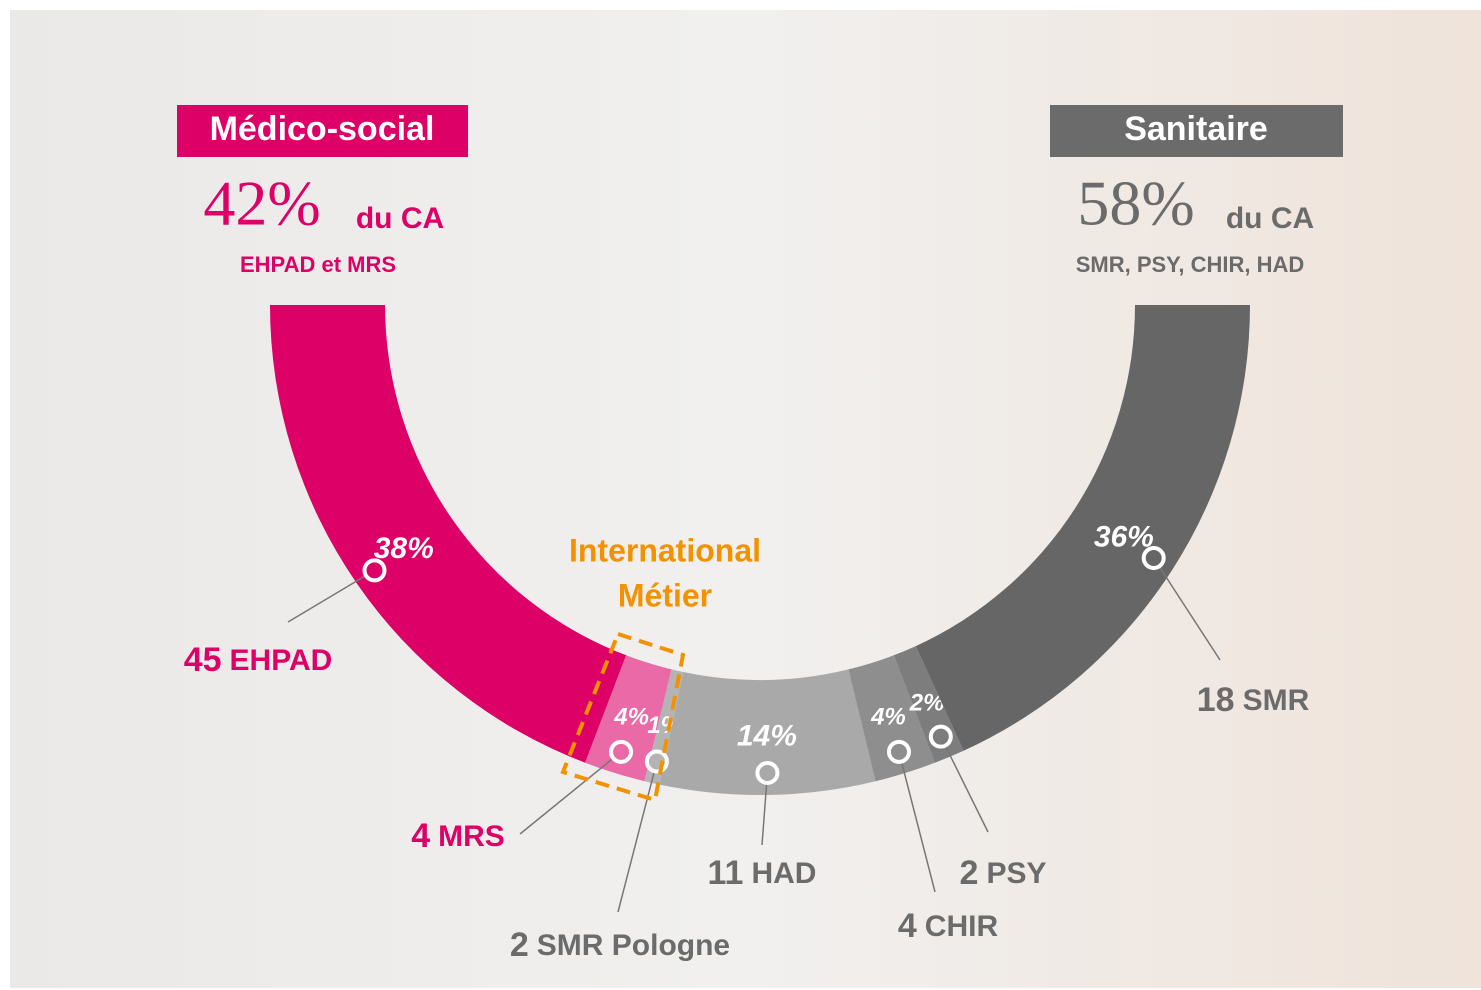 The image size is (1481, 990). What do you see at coordinates (665, 550) in the screenshot?
I see `annotation: International` at bounding box center [665, 550].